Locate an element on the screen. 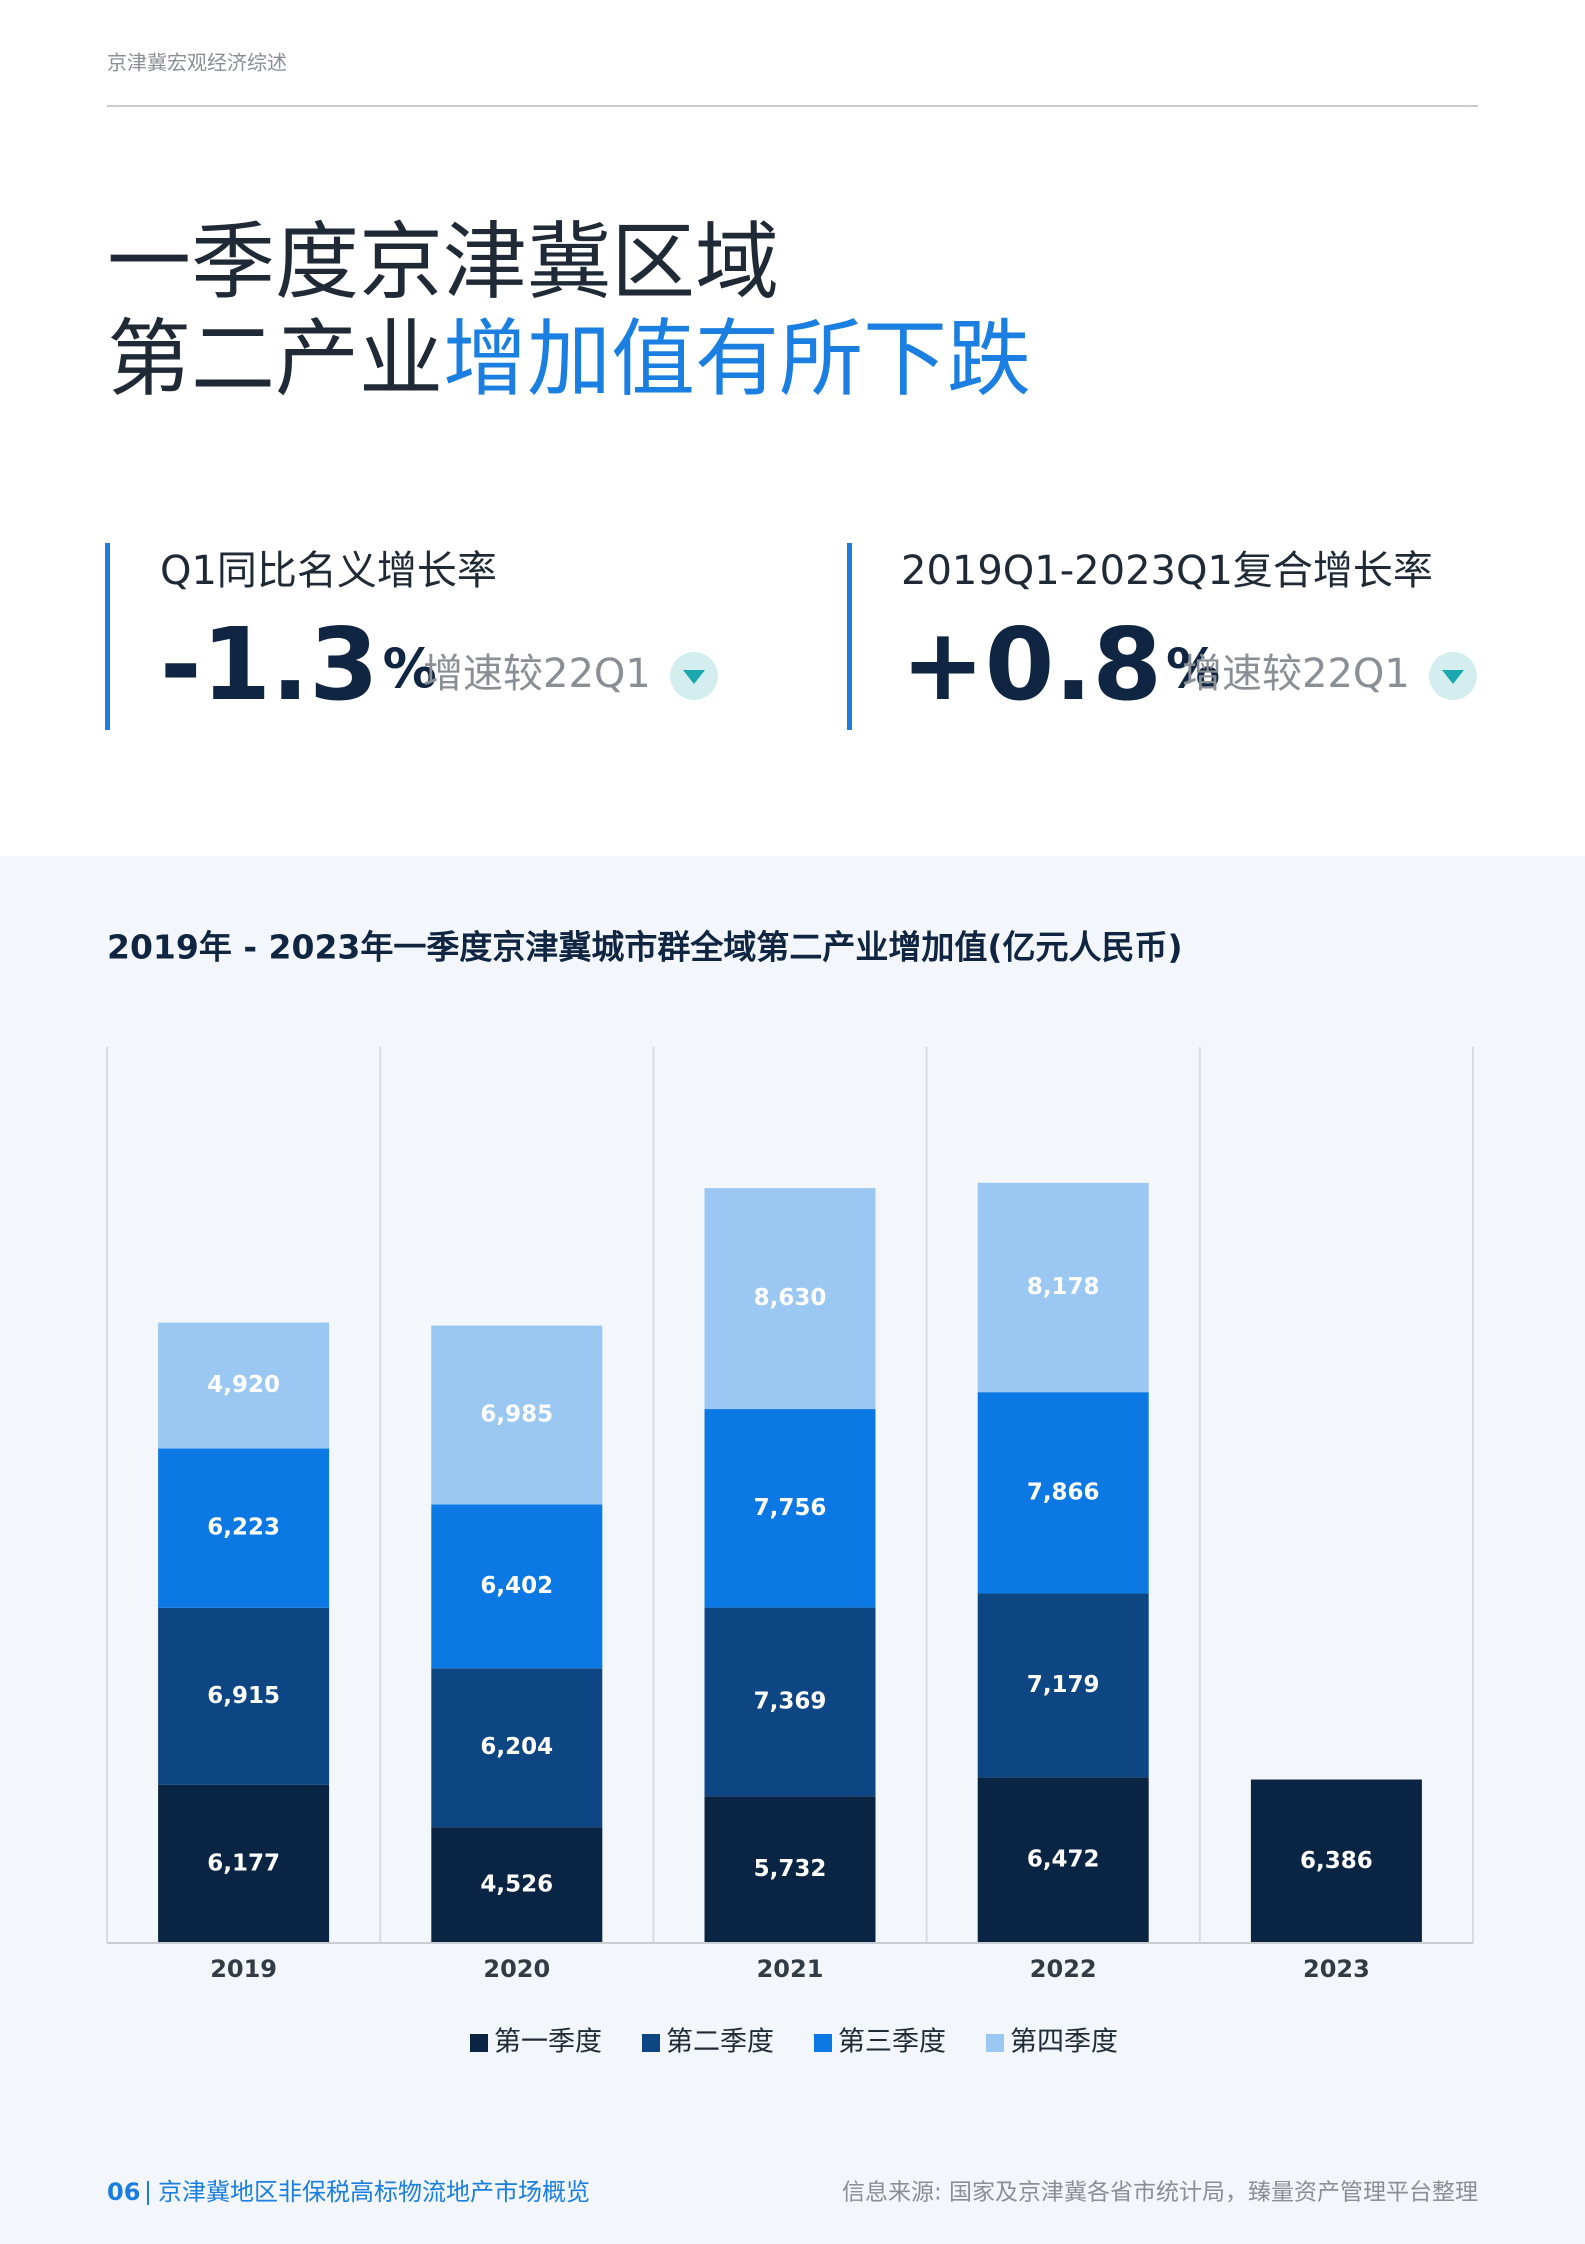  title-highlight: 增加值有所下跌 is located at coordinates (737, 359).